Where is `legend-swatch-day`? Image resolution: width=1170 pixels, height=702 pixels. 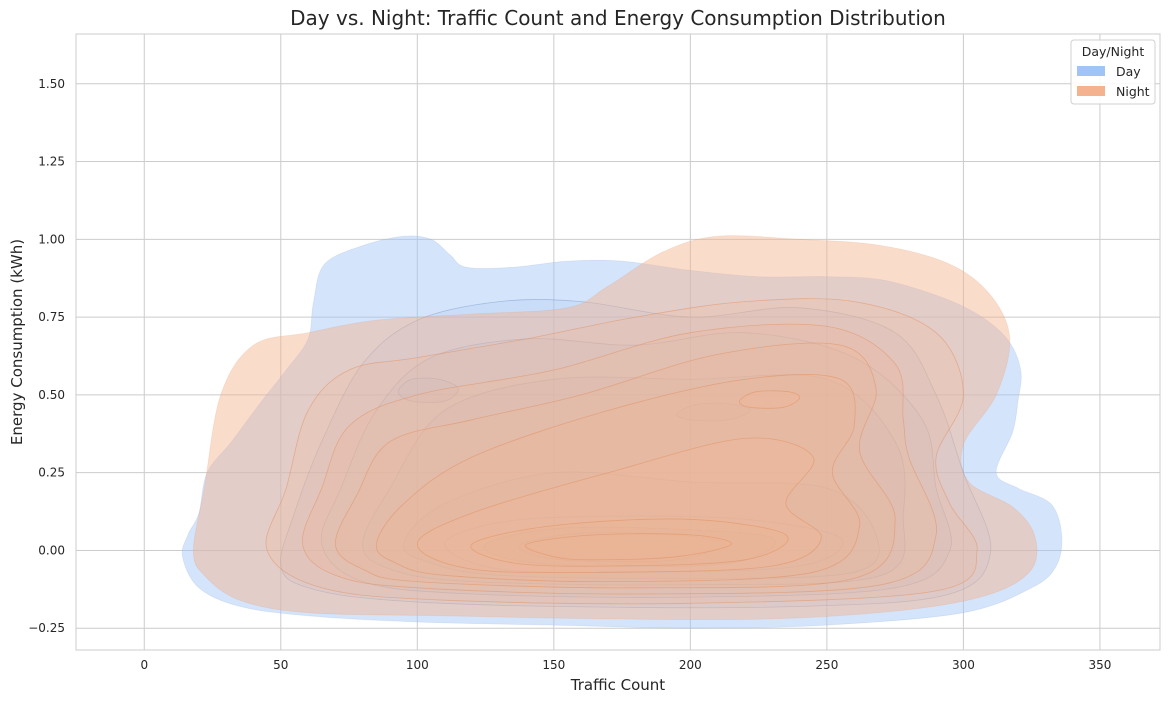 legend-swatch-day is located at coordinates (1091, 71).